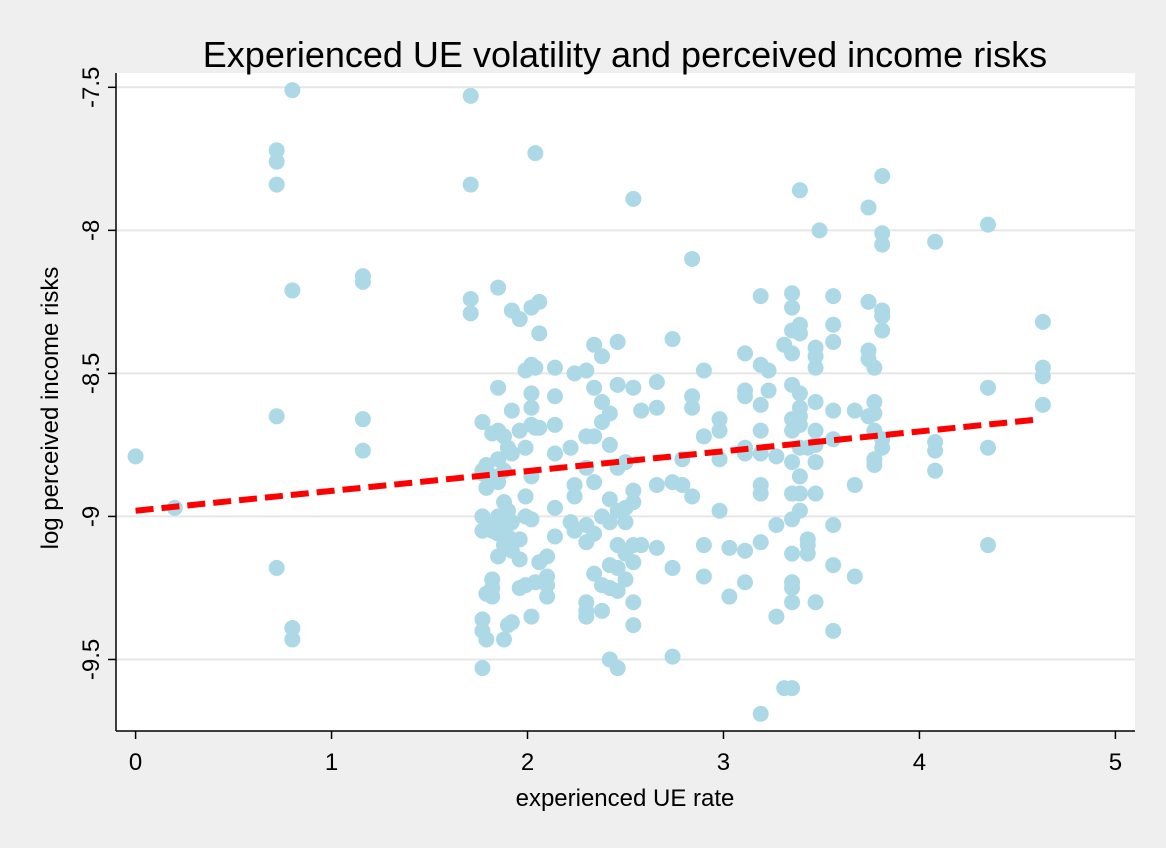  What do you see at coordinates (919, 762) in the screenshot?
I see `x-tick-label: 4` at bounding box center [919, 762].